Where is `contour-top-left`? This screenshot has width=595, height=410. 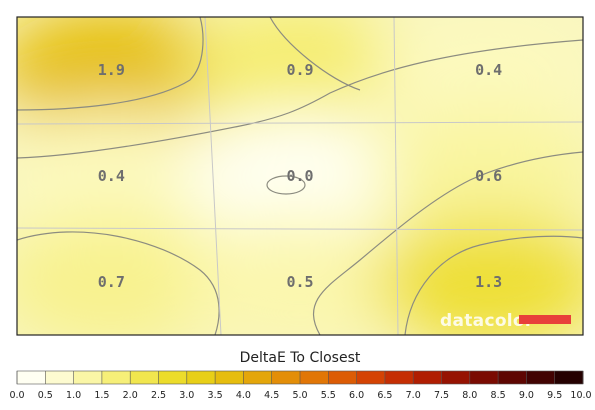 contour-top-left is located at coordinates (110, 64).